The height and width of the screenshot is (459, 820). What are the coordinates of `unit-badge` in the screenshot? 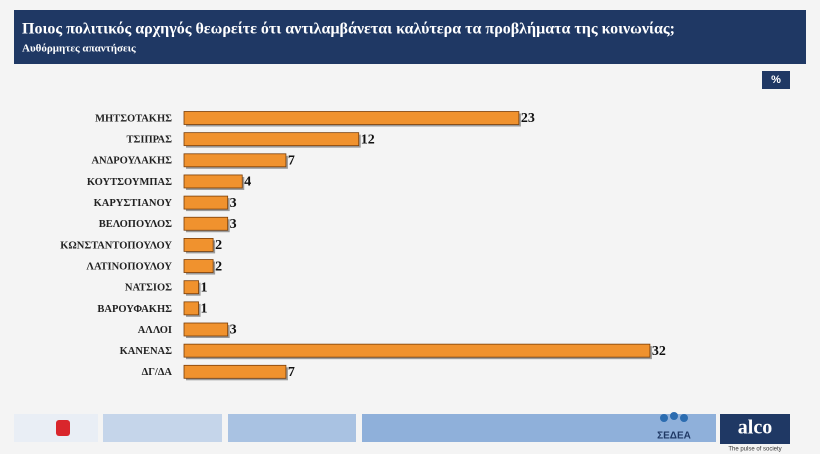 It's located at (776, 80).